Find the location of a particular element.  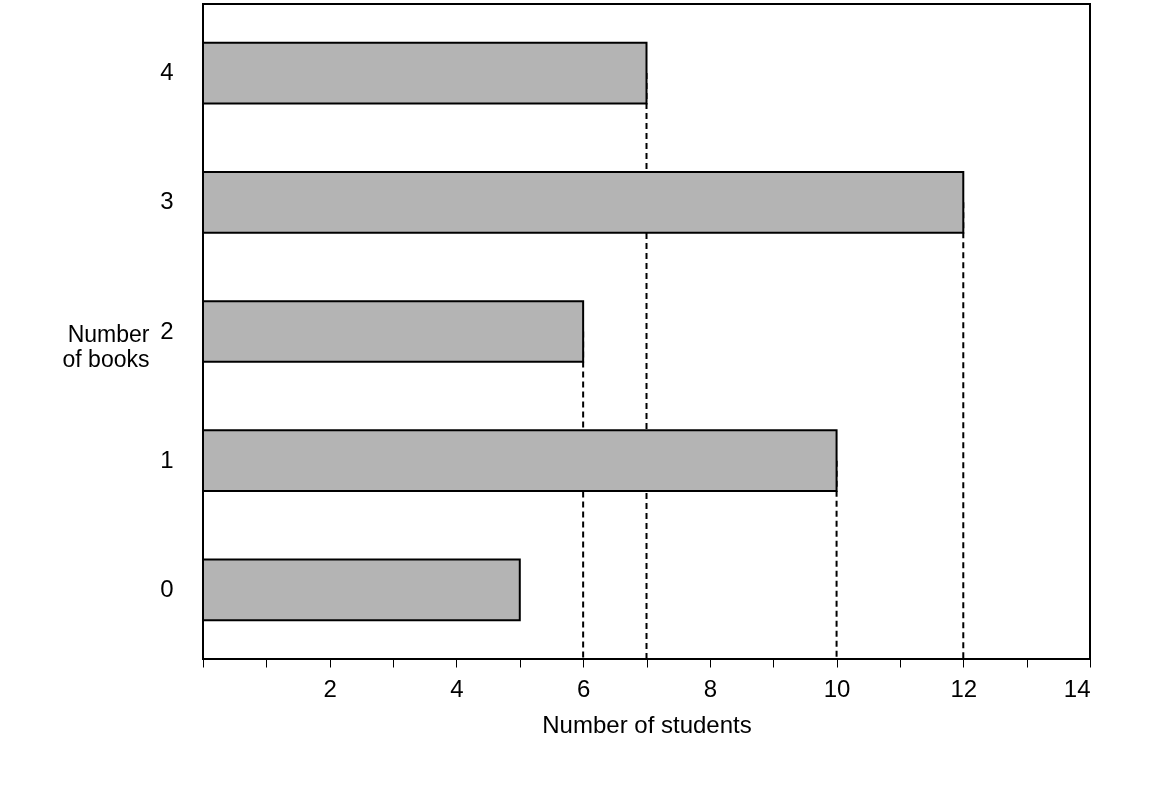

y-tick-label: 1 is located at coordinates (167, 459).